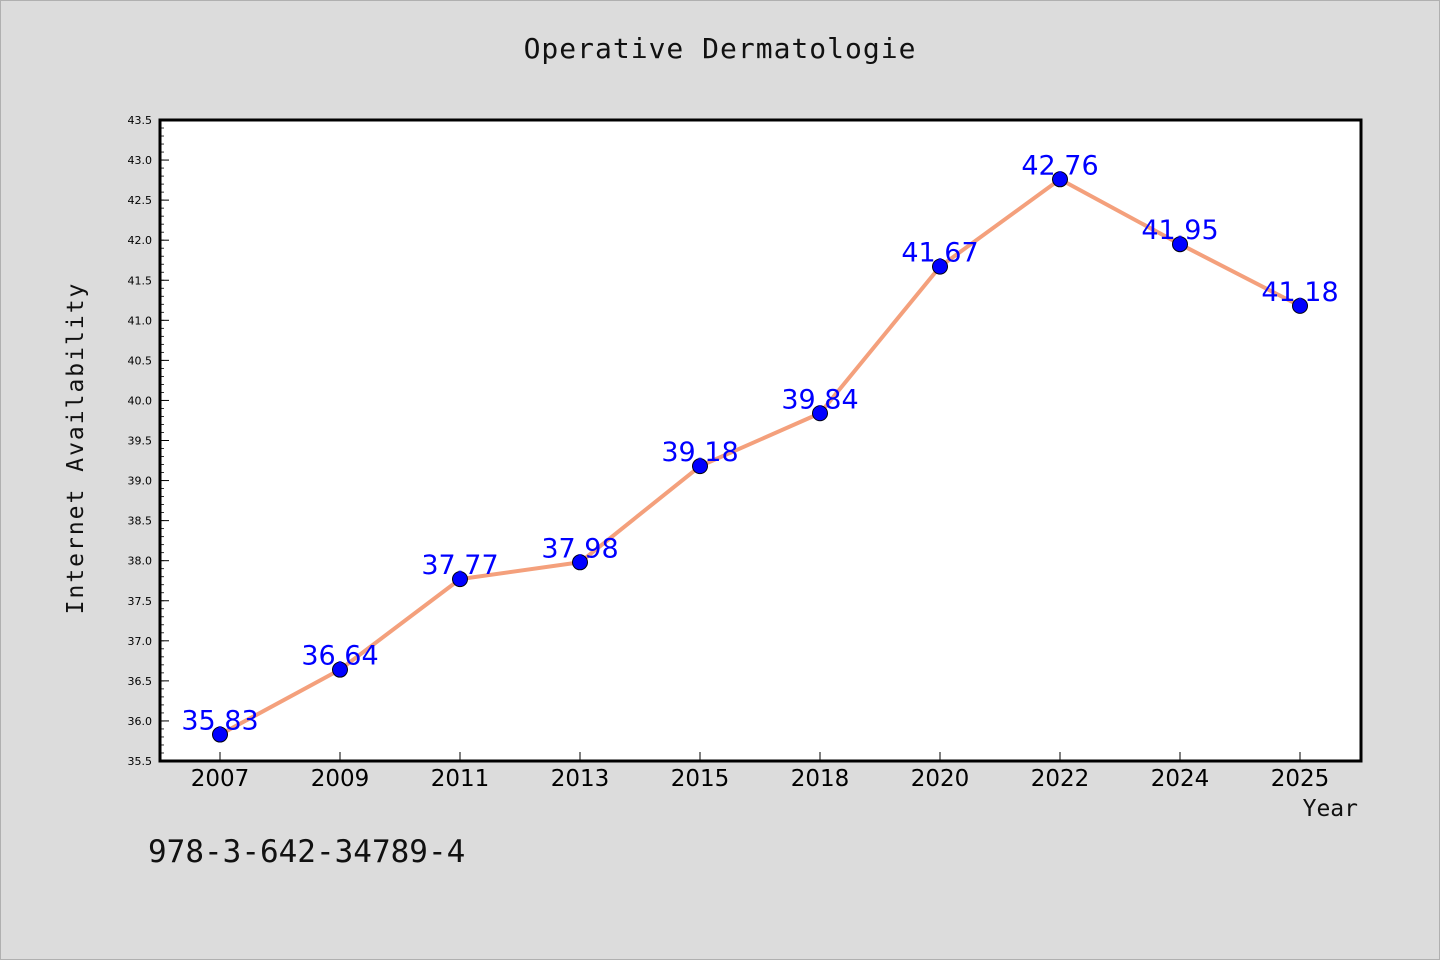  What do you see at coordinates (307, 852) in the screenshot?
I see `footer-code: 978-3-642-34789-4` at bounding box center [307, 852].